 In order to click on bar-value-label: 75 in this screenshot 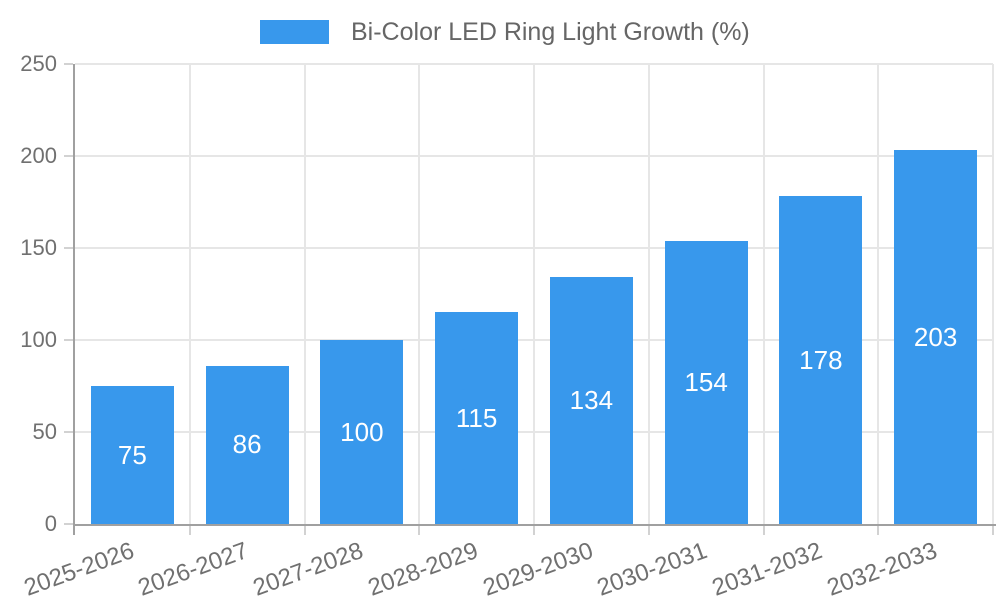, I will do `click(132, 454)`.